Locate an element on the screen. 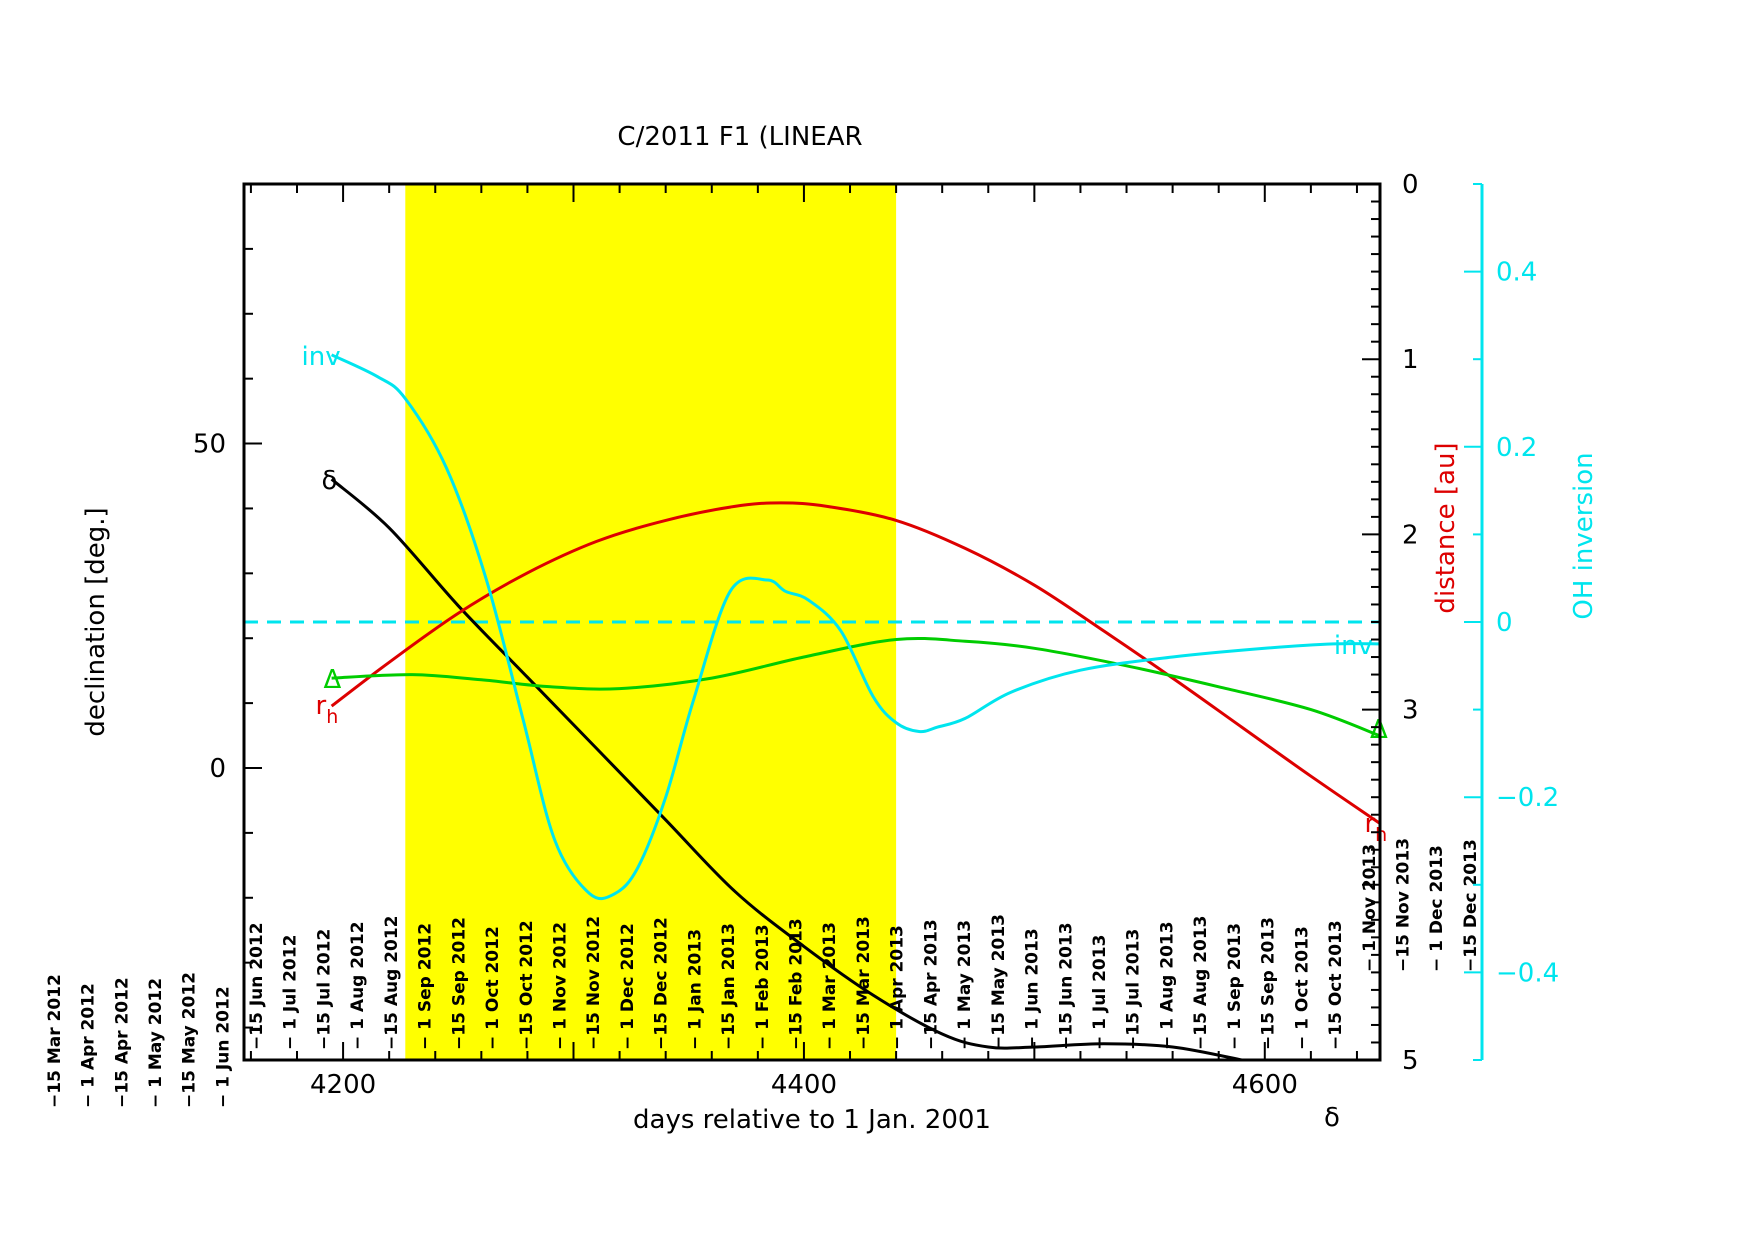  y-axis-label-right2: OH inversion is located at coordinates (1584, 535).